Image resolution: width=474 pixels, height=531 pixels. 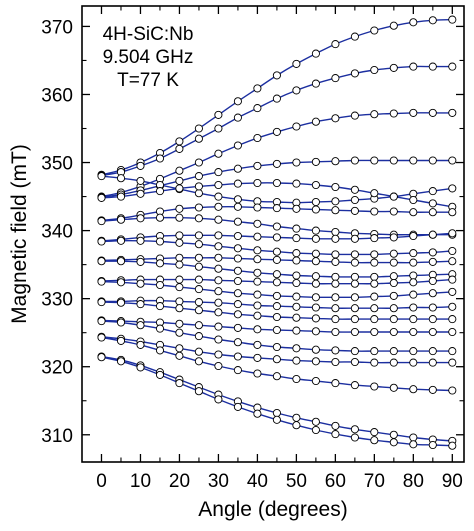 I want to click on y-tick-label: 360, so click(x=57, y=95).